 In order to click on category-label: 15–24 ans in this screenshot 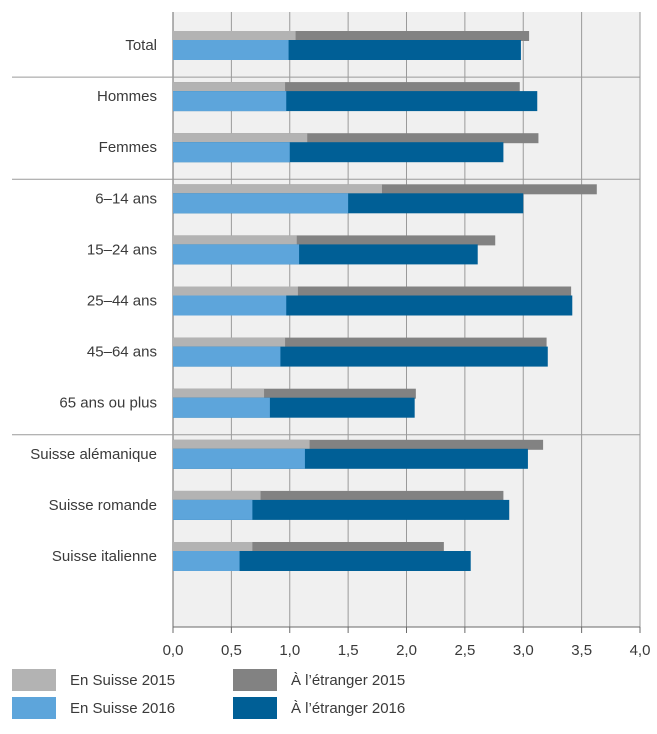, I will do `click(122, 249)`.